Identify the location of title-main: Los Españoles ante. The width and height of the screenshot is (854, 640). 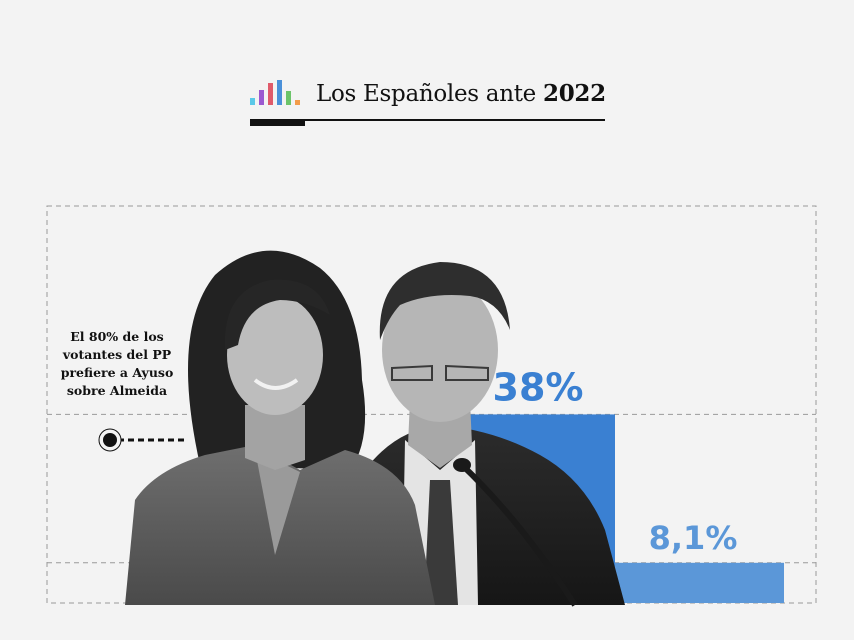
(426, 94).